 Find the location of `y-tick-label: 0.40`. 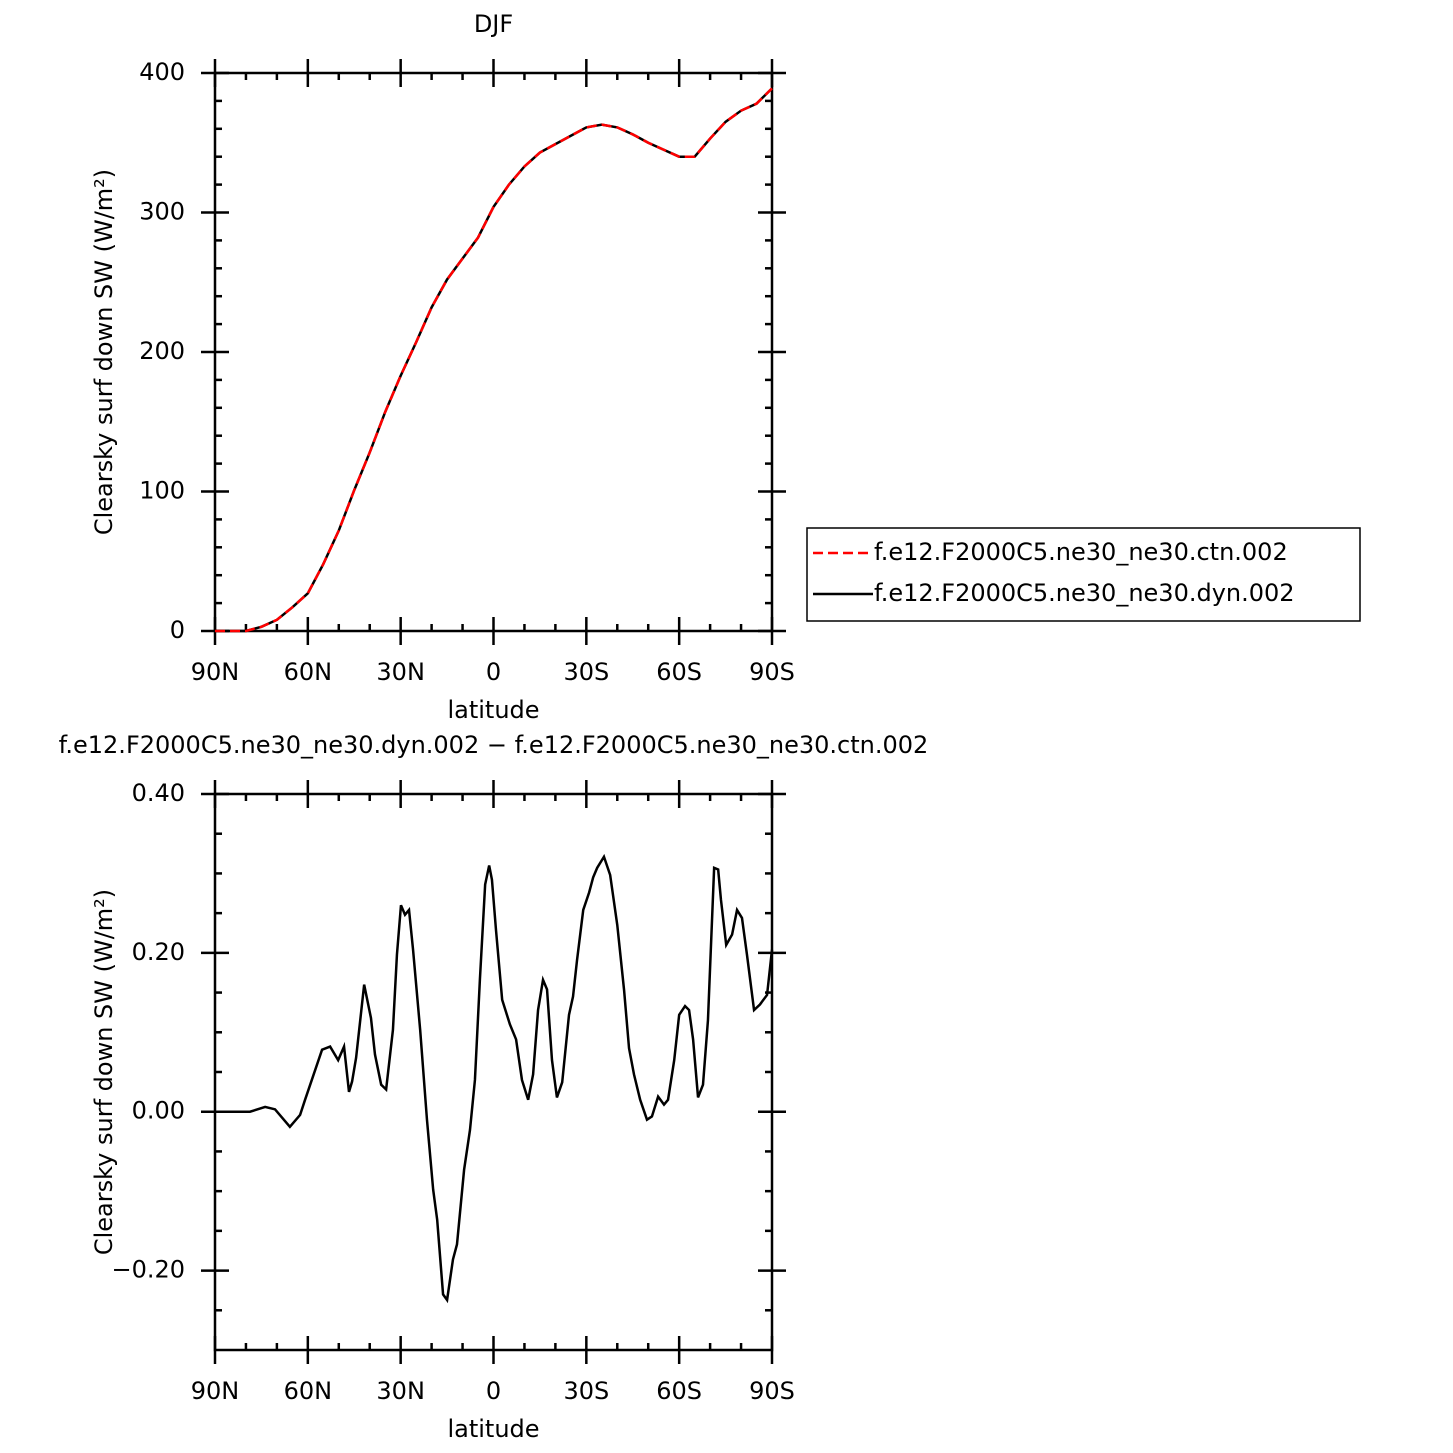

y-tick-label: 0.40 is located at coordinates (158, 793).